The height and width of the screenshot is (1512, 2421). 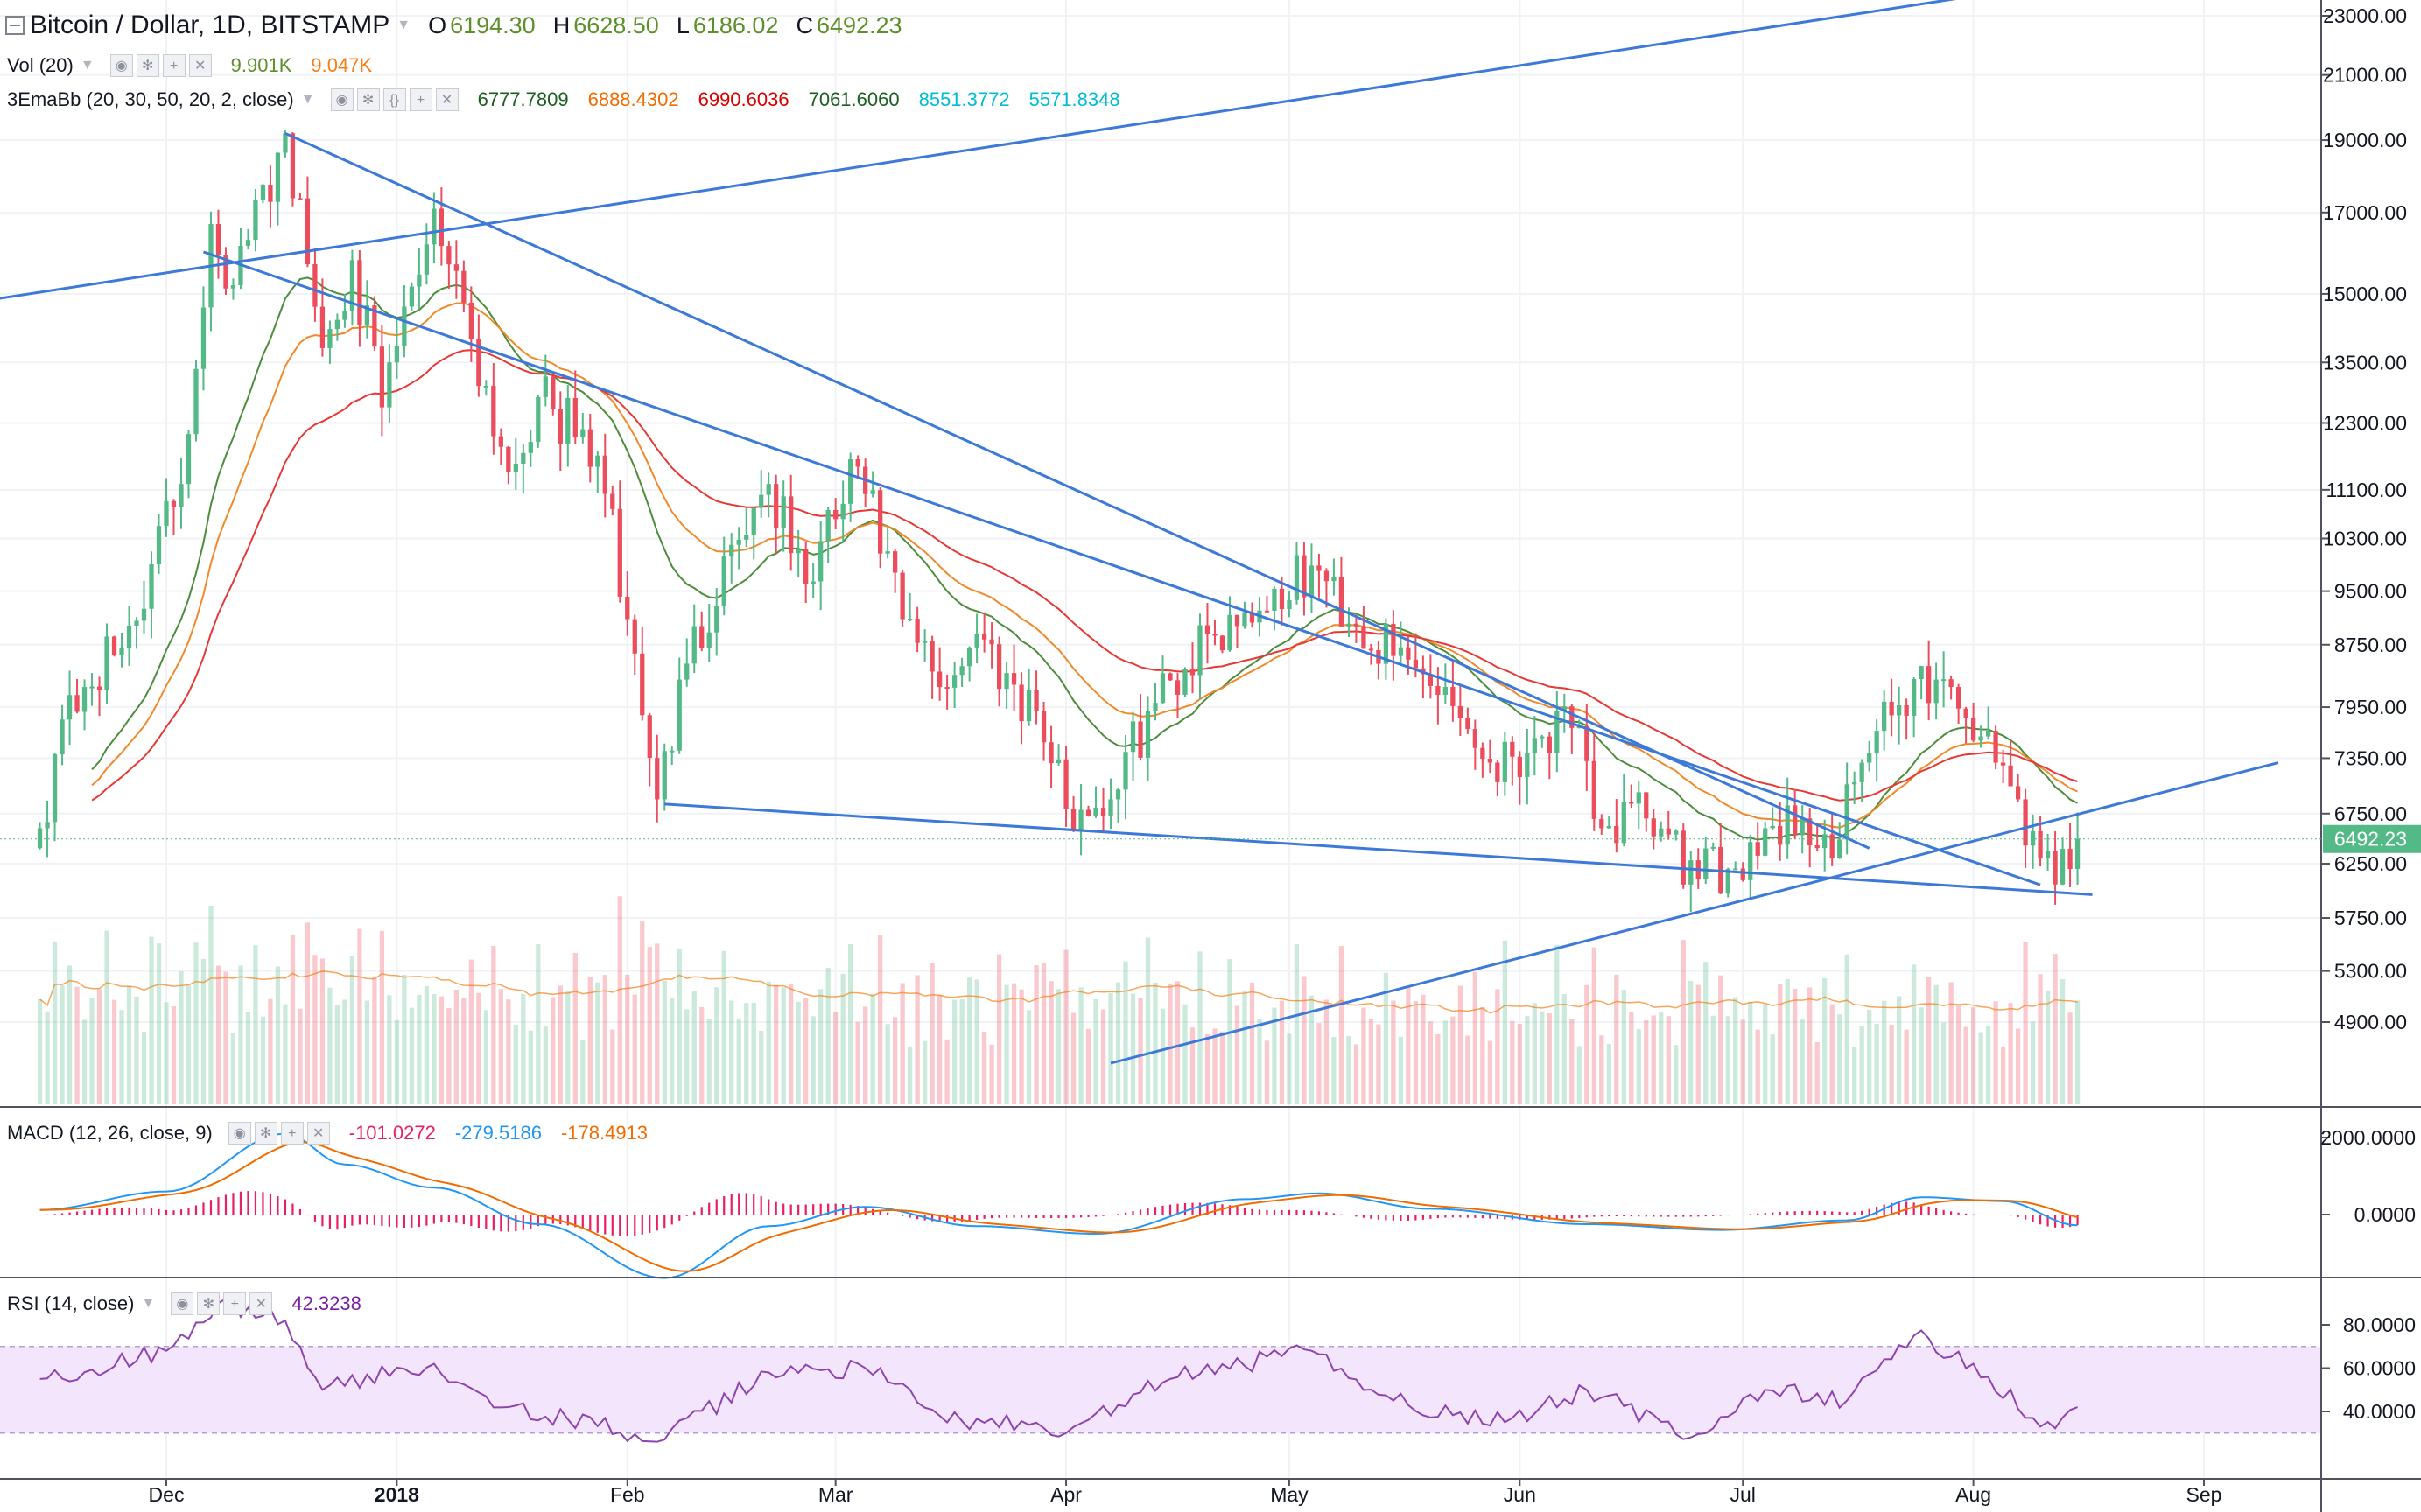 I want to click on chevron-down-icon: ▼, so click(x=403, y=25).